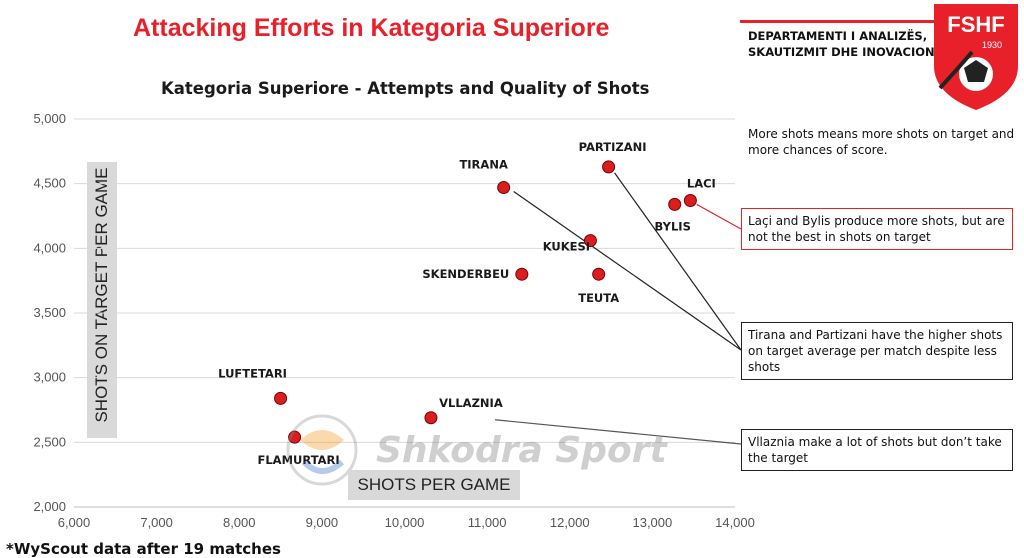 The image size is (1024, 558). Describe the element at coordinates (837, 21) in the screenshot. I see `department-rule` at that location.